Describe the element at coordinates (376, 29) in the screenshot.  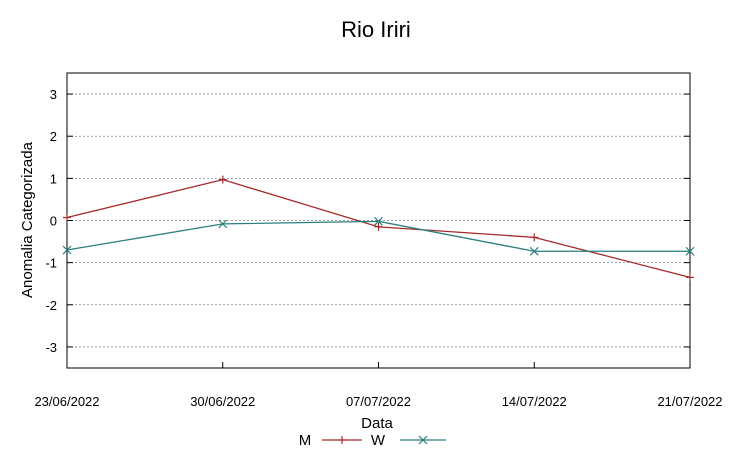
I see `chart-title: Rio Iriri` at that location.